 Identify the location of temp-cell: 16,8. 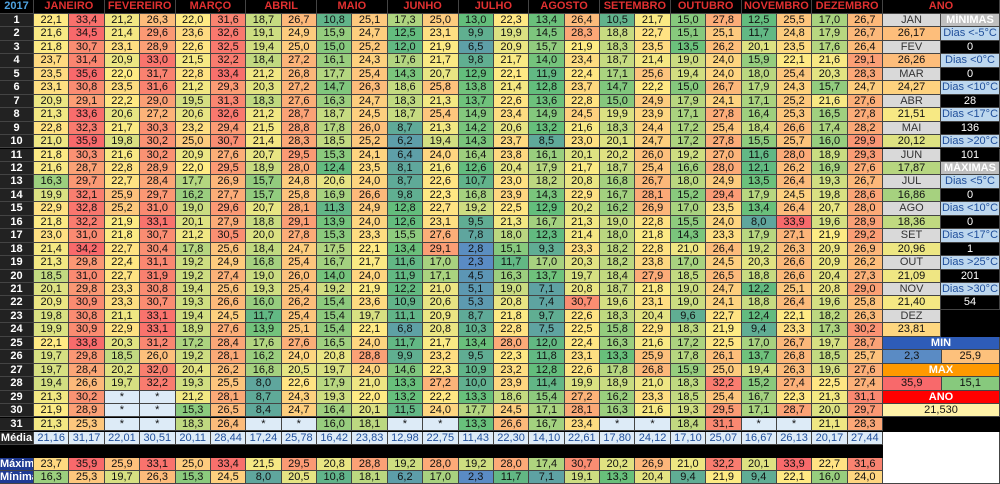
(264, 370).